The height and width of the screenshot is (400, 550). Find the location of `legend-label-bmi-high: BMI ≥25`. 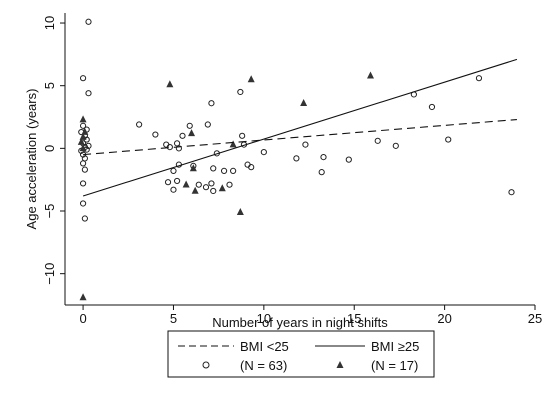

legend-label-bmi-high: BMI ≥25 is located at coordinates (395, 346).